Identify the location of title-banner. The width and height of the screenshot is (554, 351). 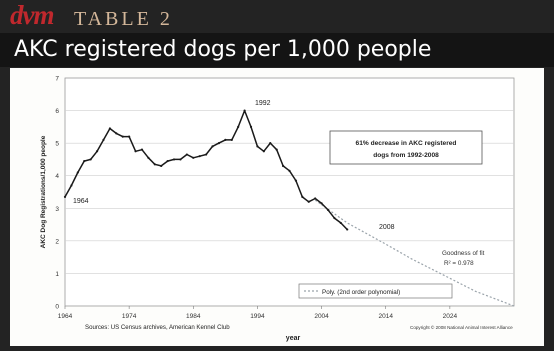
(277, 50).